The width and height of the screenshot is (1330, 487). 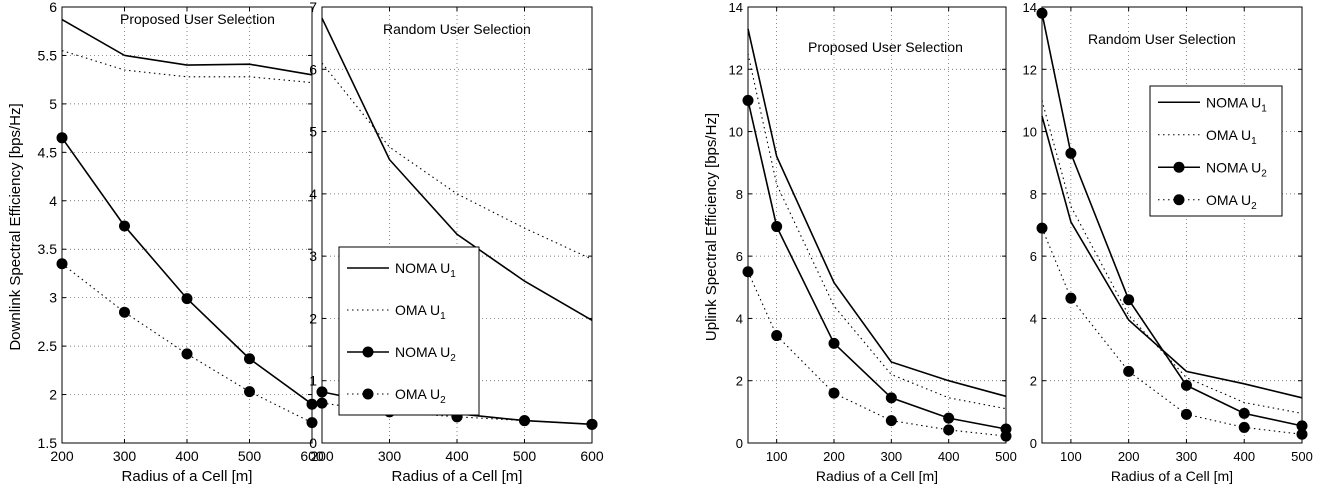 What do you see at coordinates (313, 381) in the screenshot?
I see `y-tick-label: 1` at bounding box center [313, 381].